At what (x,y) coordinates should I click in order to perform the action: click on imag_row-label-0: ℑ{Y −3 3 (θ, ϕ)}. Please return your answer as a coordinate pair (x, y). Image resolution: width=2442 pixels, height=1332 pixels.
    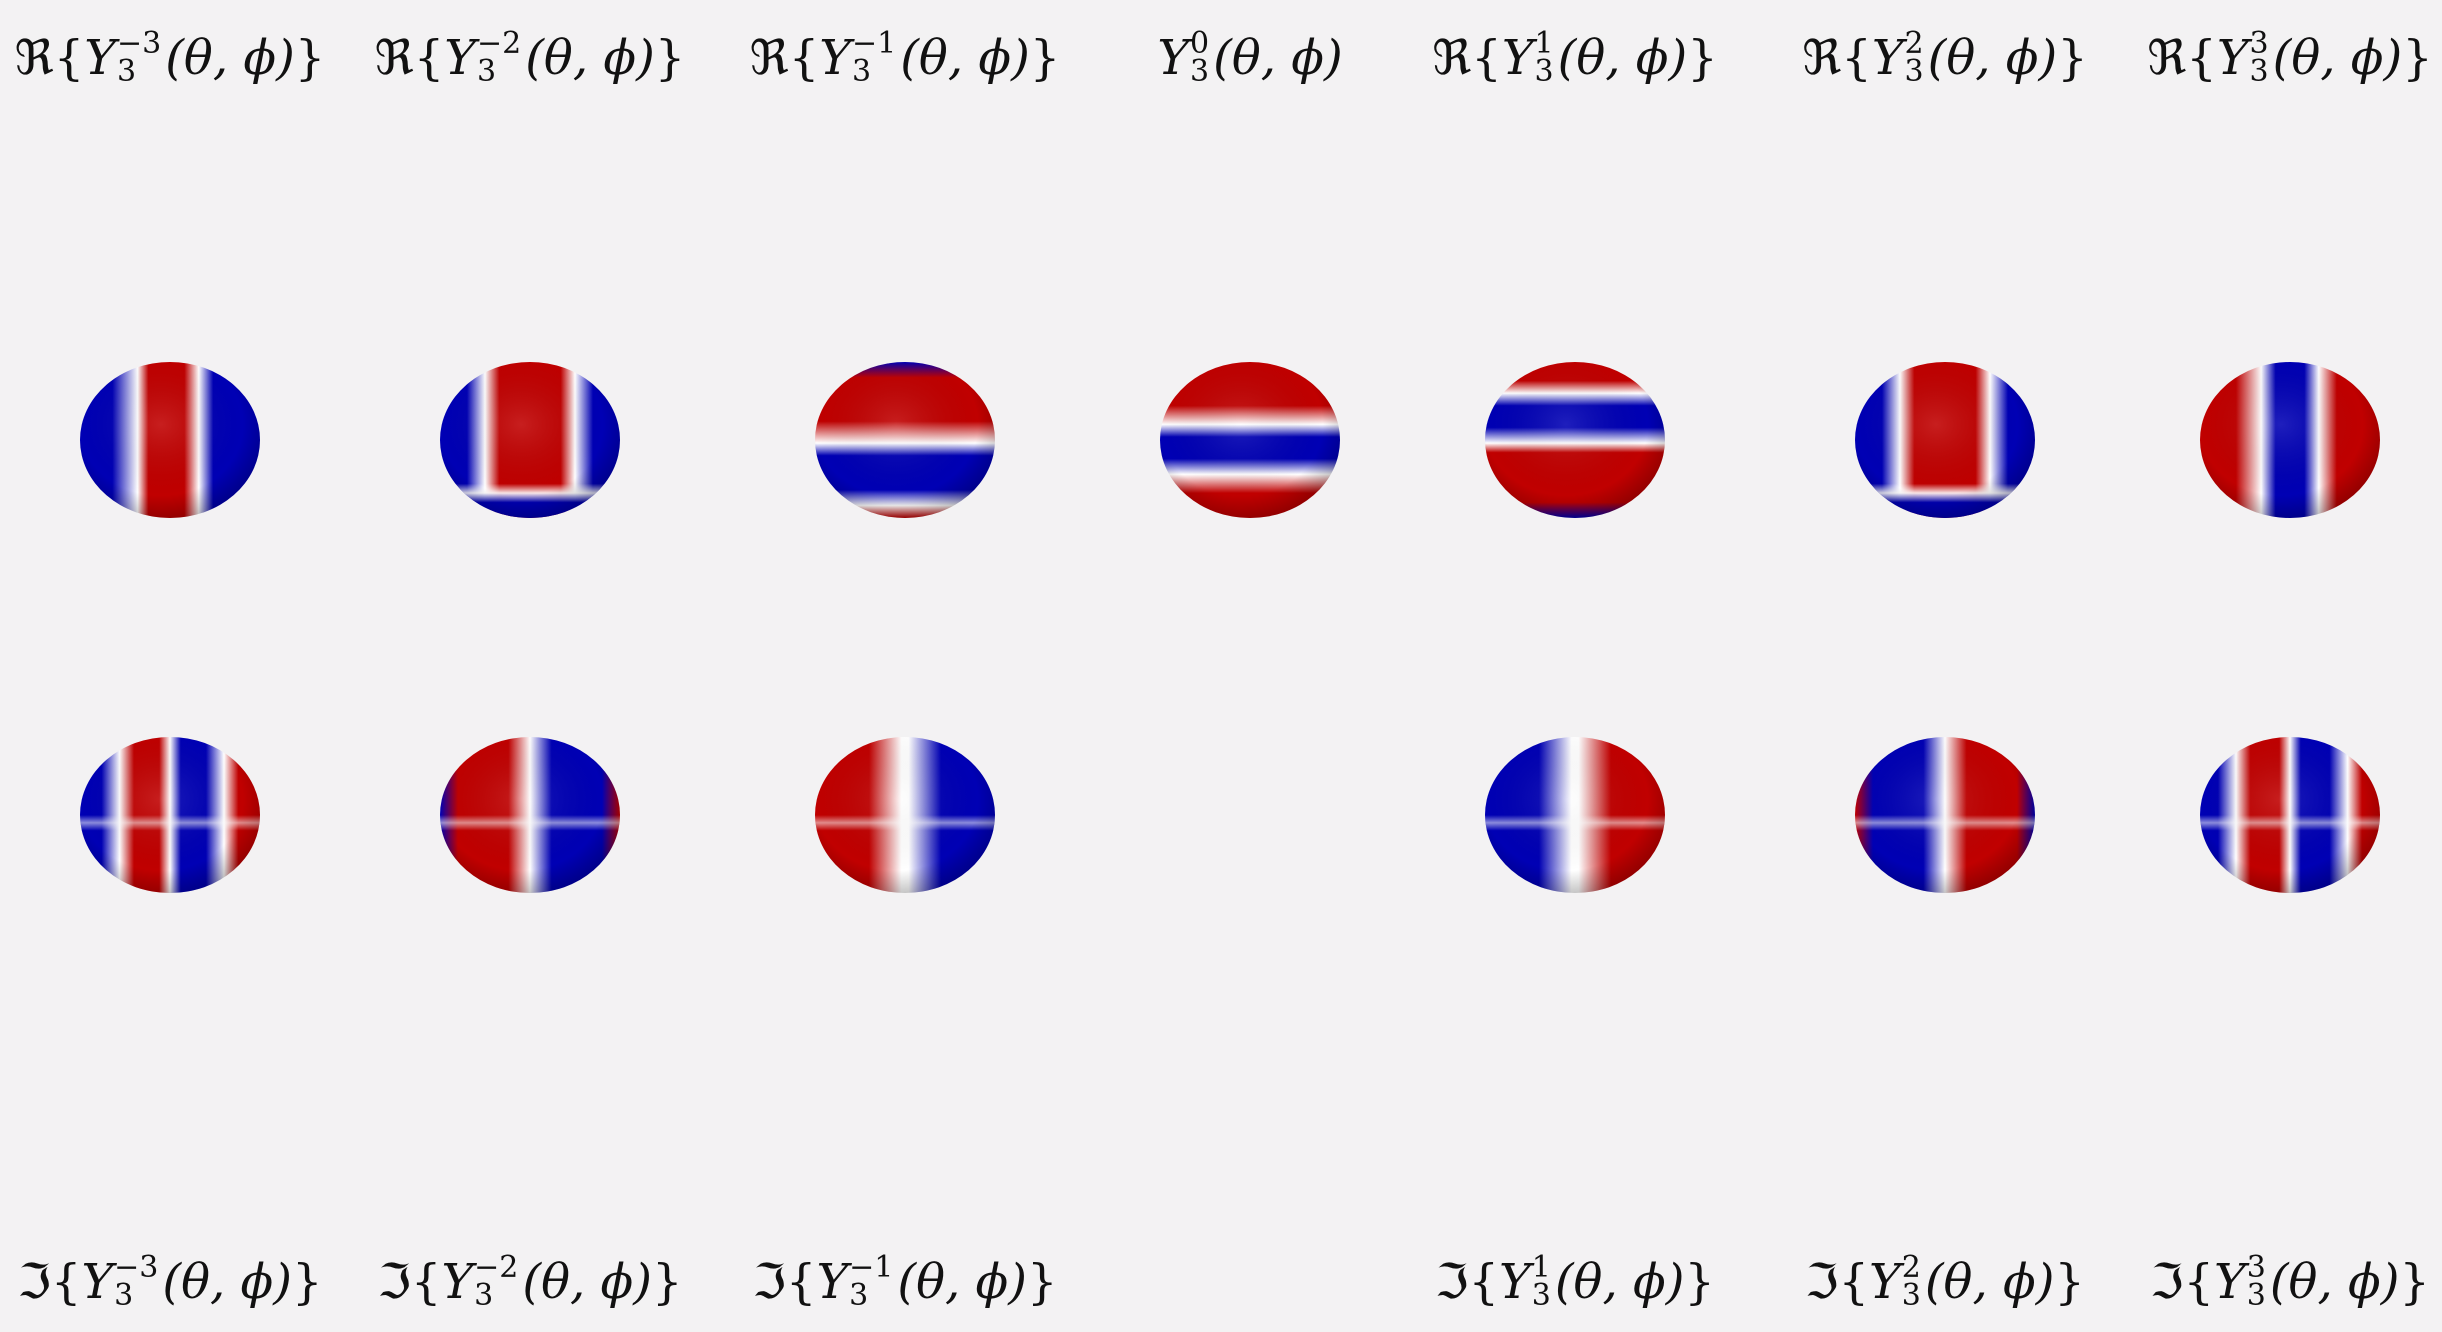
    Looking at the image, I should click on (169, 1283).